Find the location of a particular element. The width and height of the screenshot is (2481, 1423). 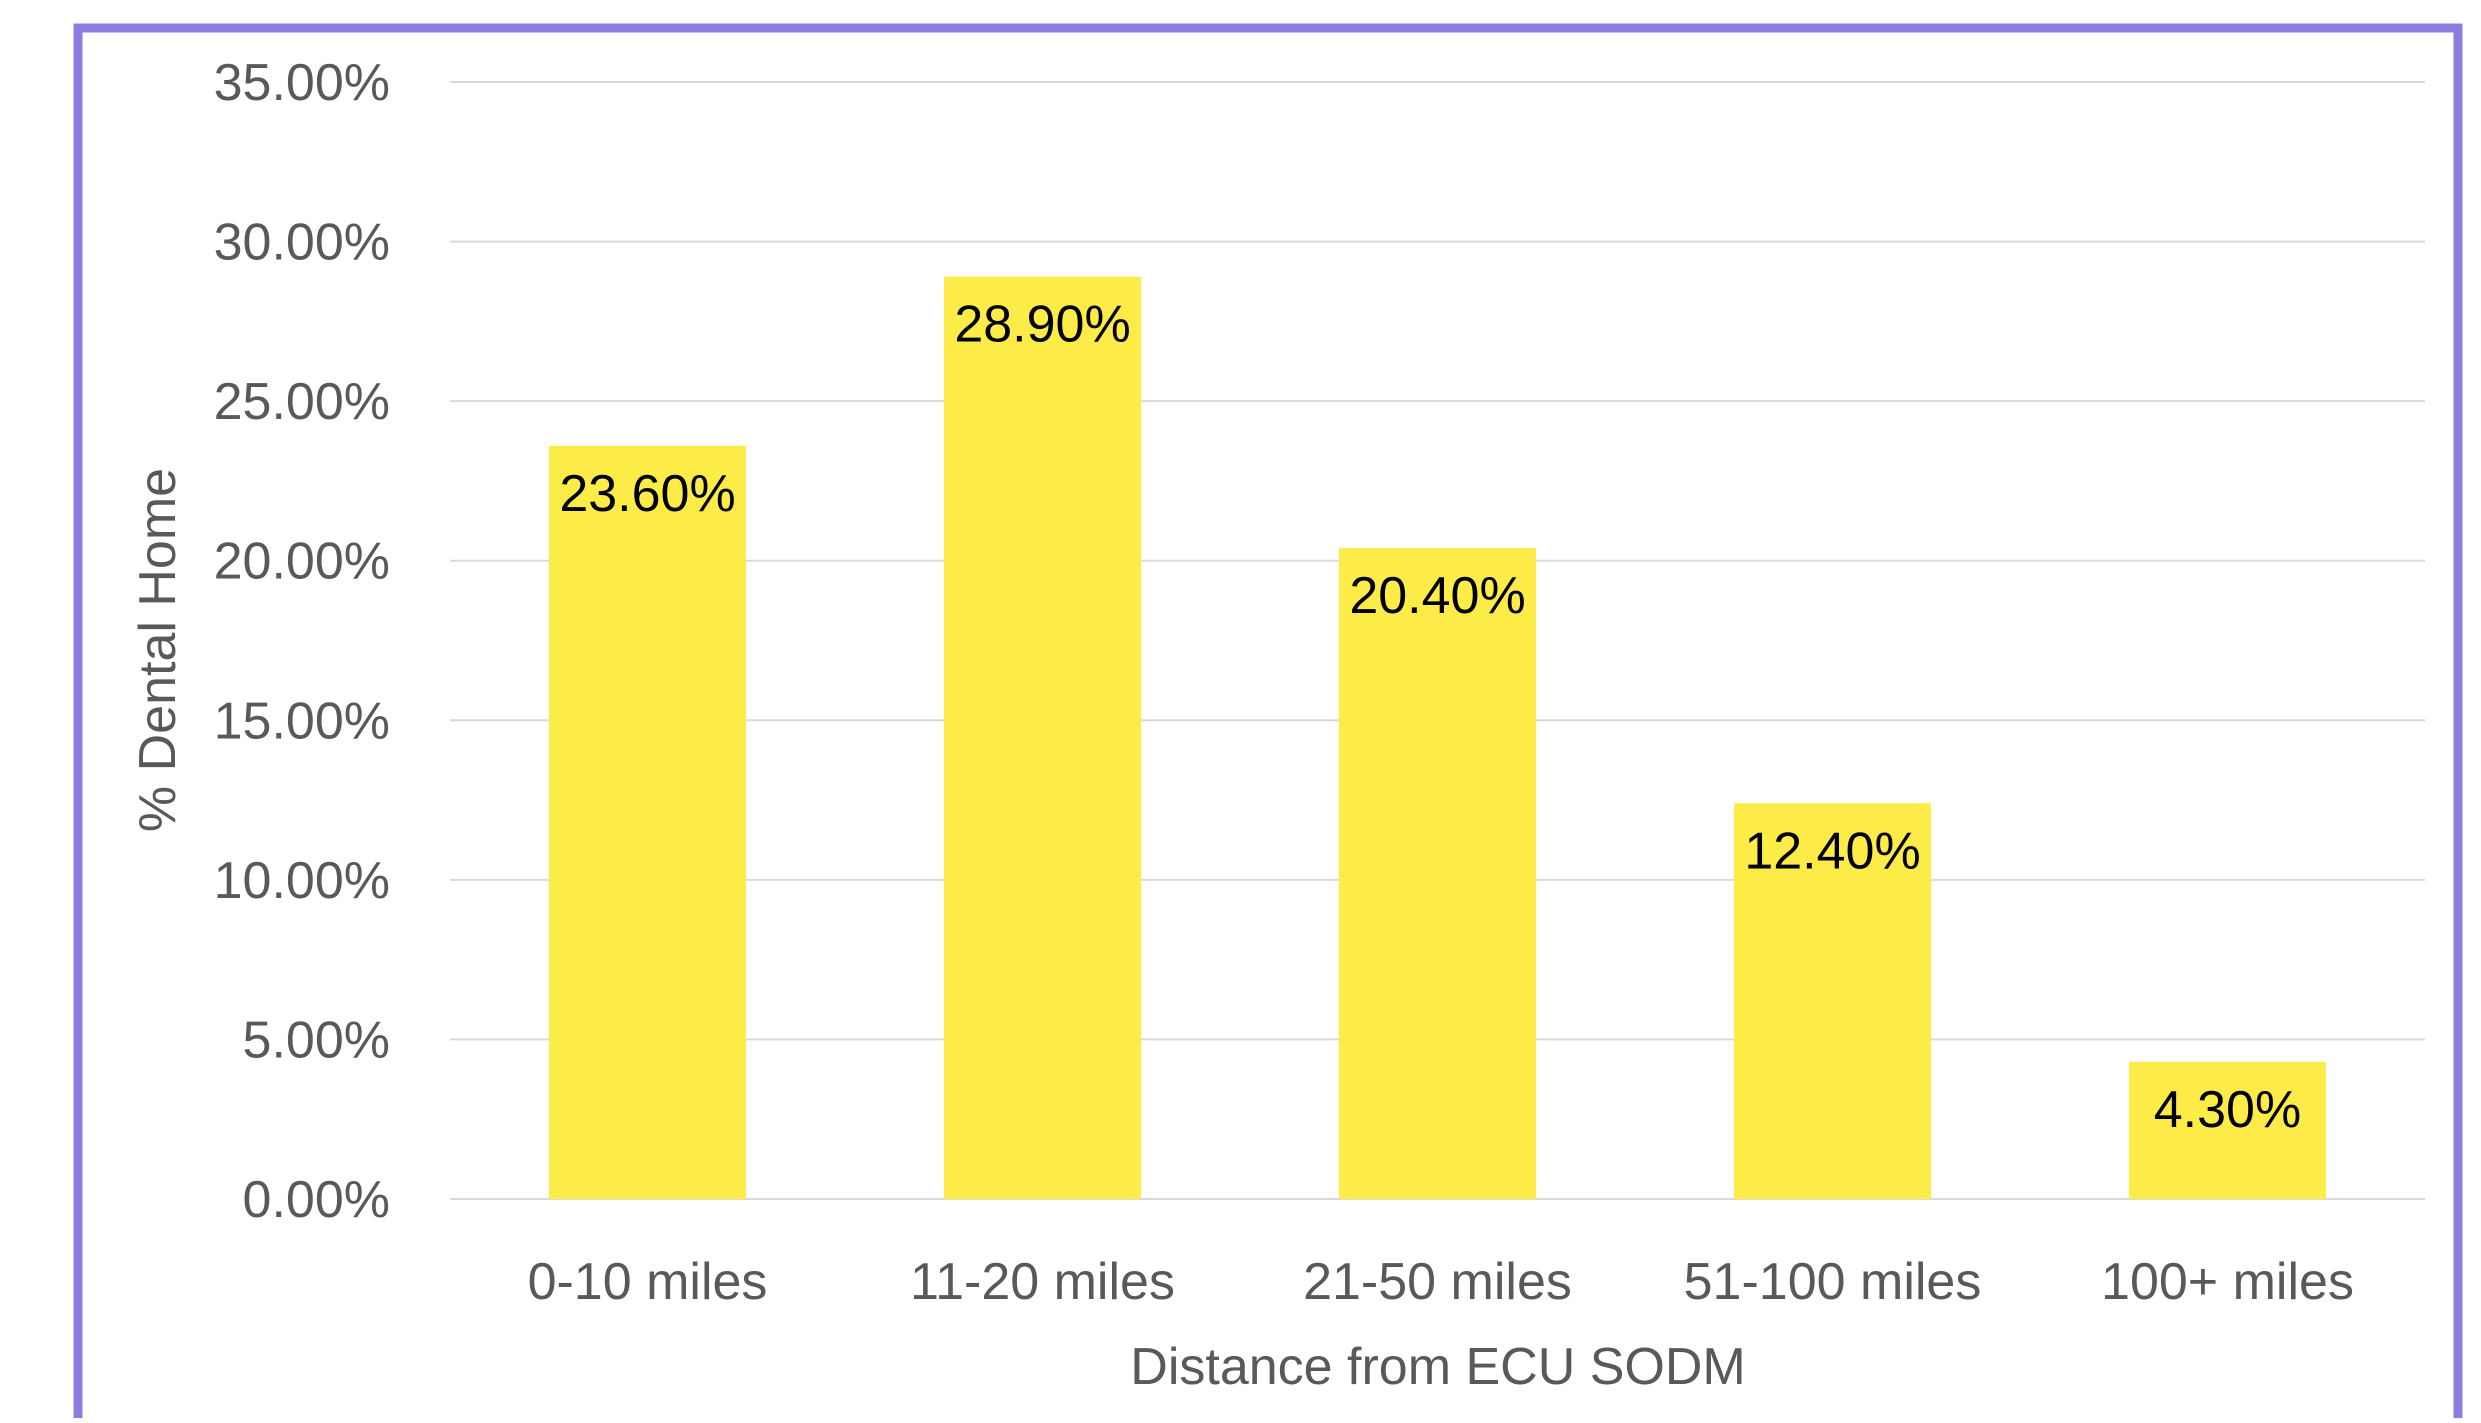

y-tick-label: 20.00% is located at coordinates (302, 562).